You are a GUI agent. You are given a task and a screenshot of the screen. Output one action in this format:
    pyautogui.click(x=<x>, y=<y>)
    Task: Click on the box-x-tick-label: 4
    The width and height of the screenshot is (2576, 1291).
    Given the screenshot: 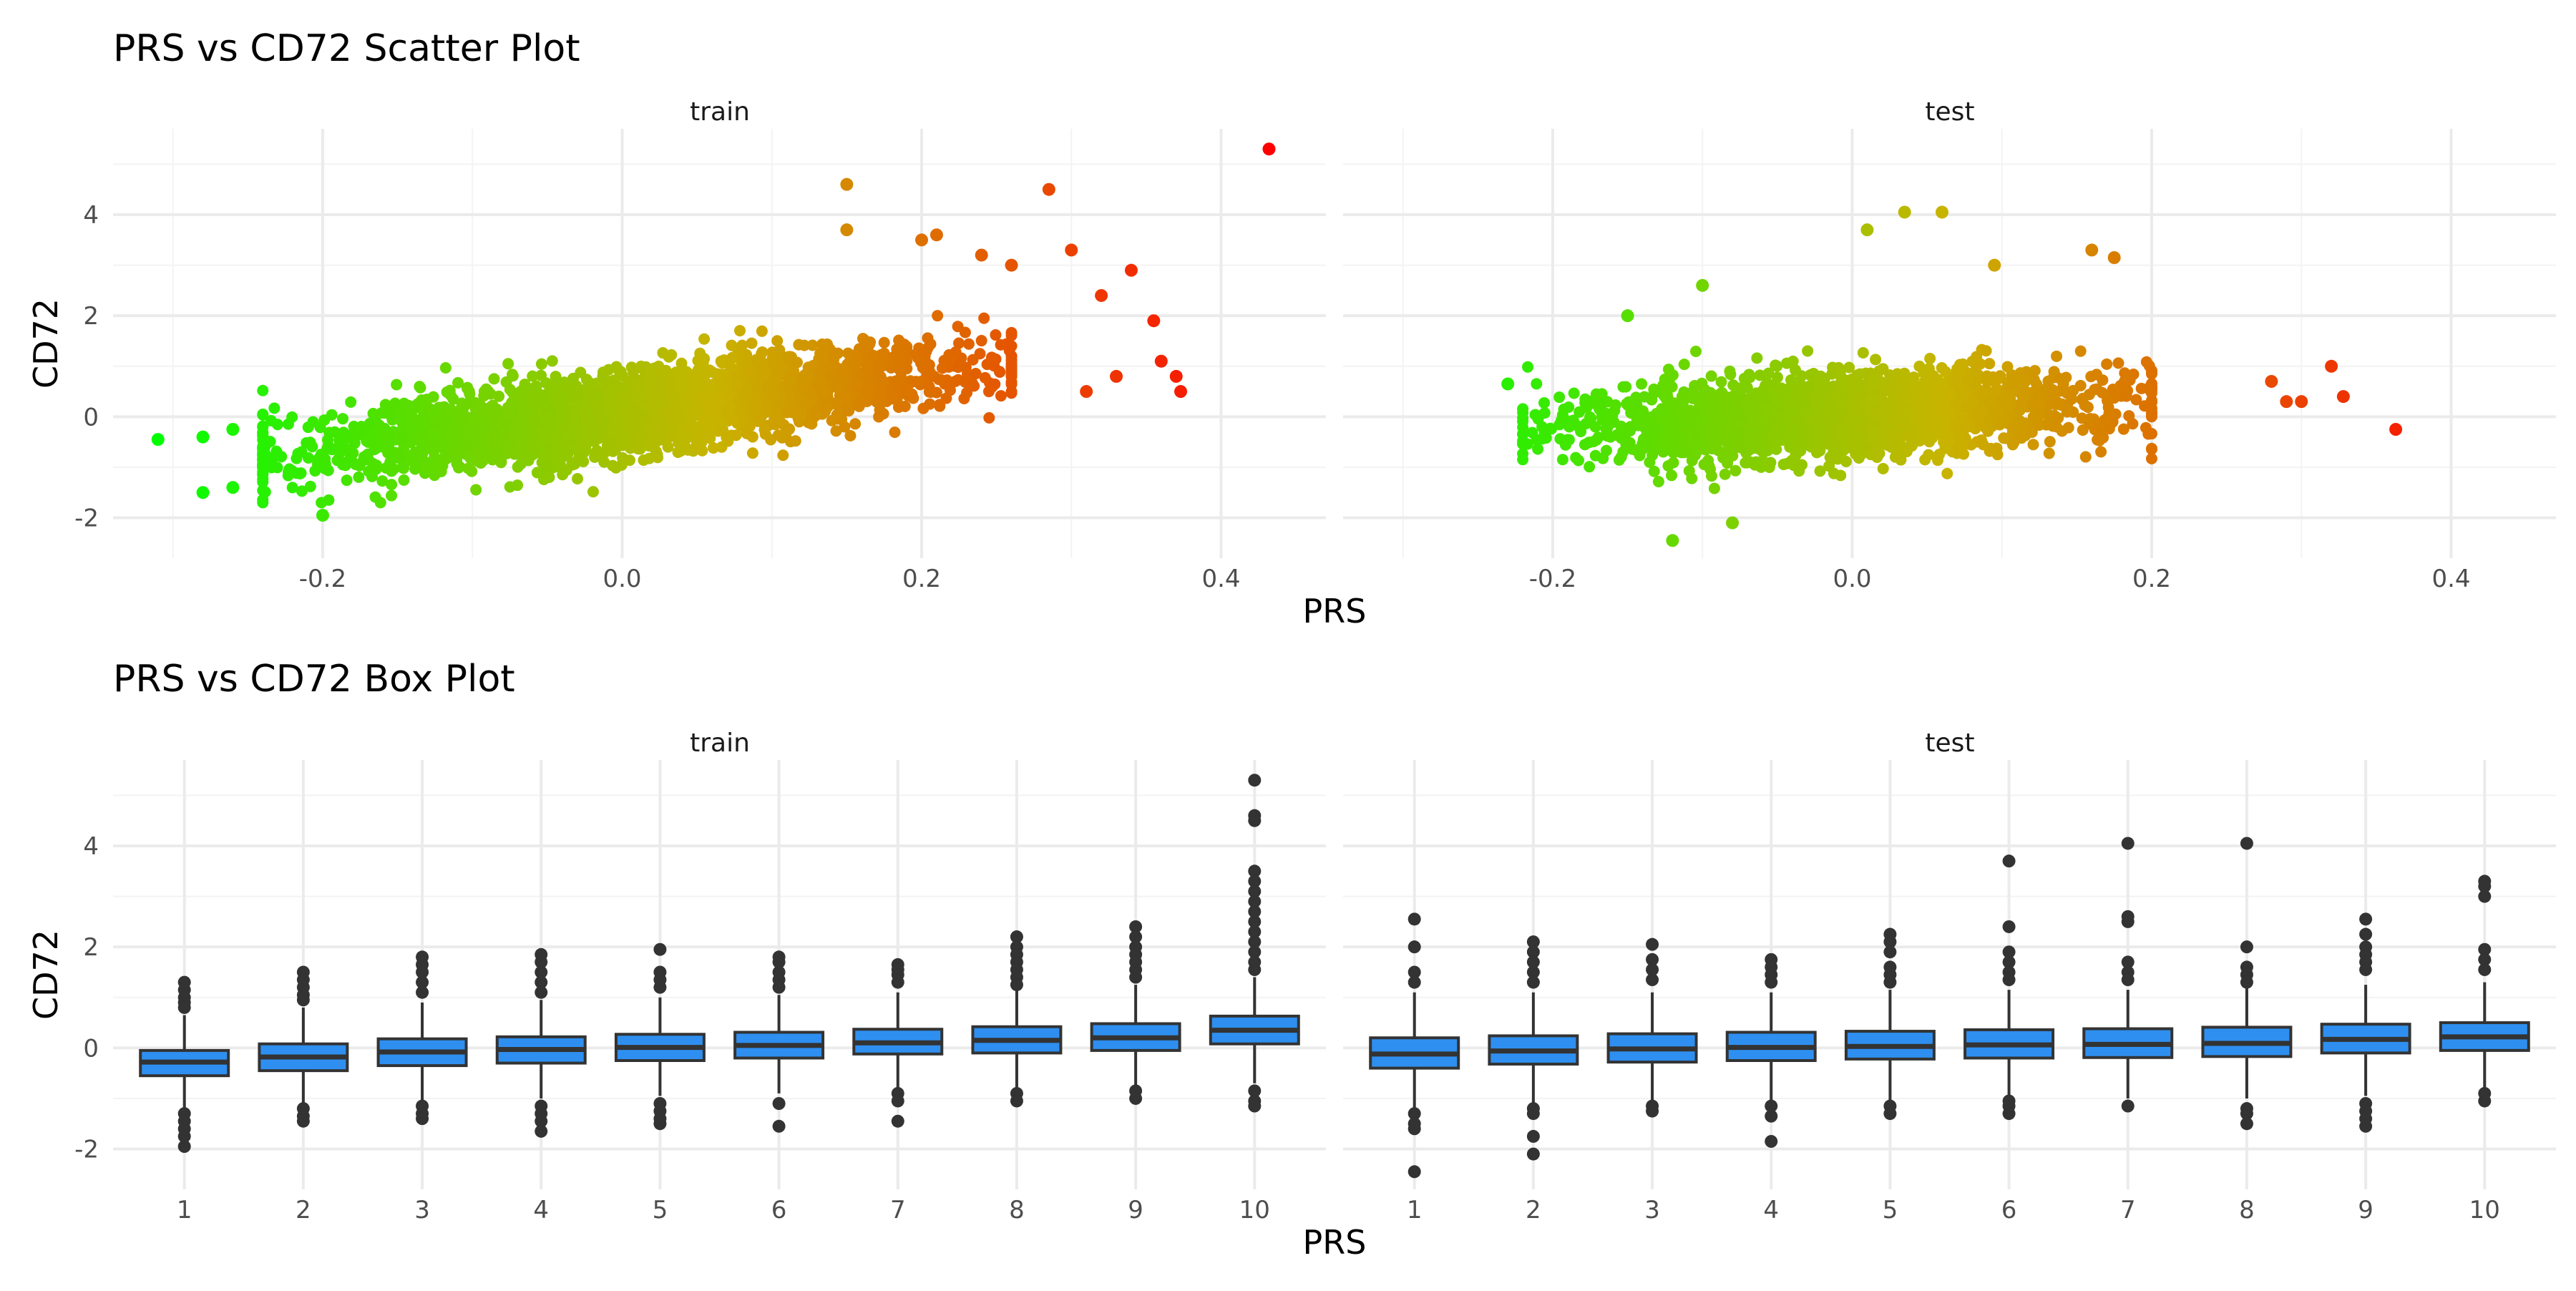 What is the action you would take?
    pyautogui.click(x=1771, y=1210)
    